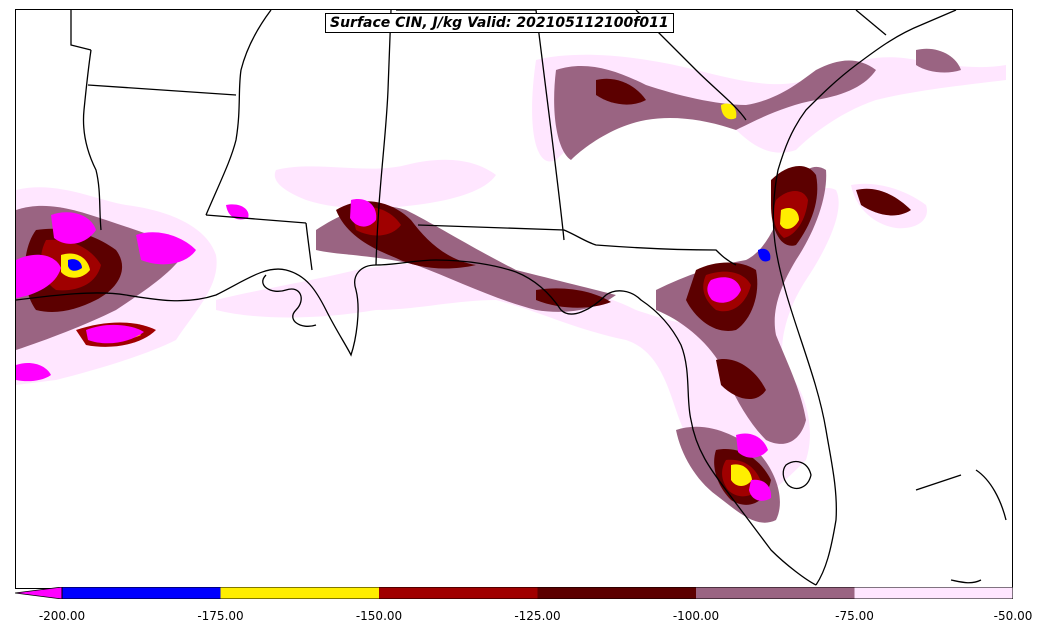 The height and width of the screenshot is (633, 1044). Describe the element at coordinates (39, 593) in the screenshot. I see `colorbar-extend-min` at that location.